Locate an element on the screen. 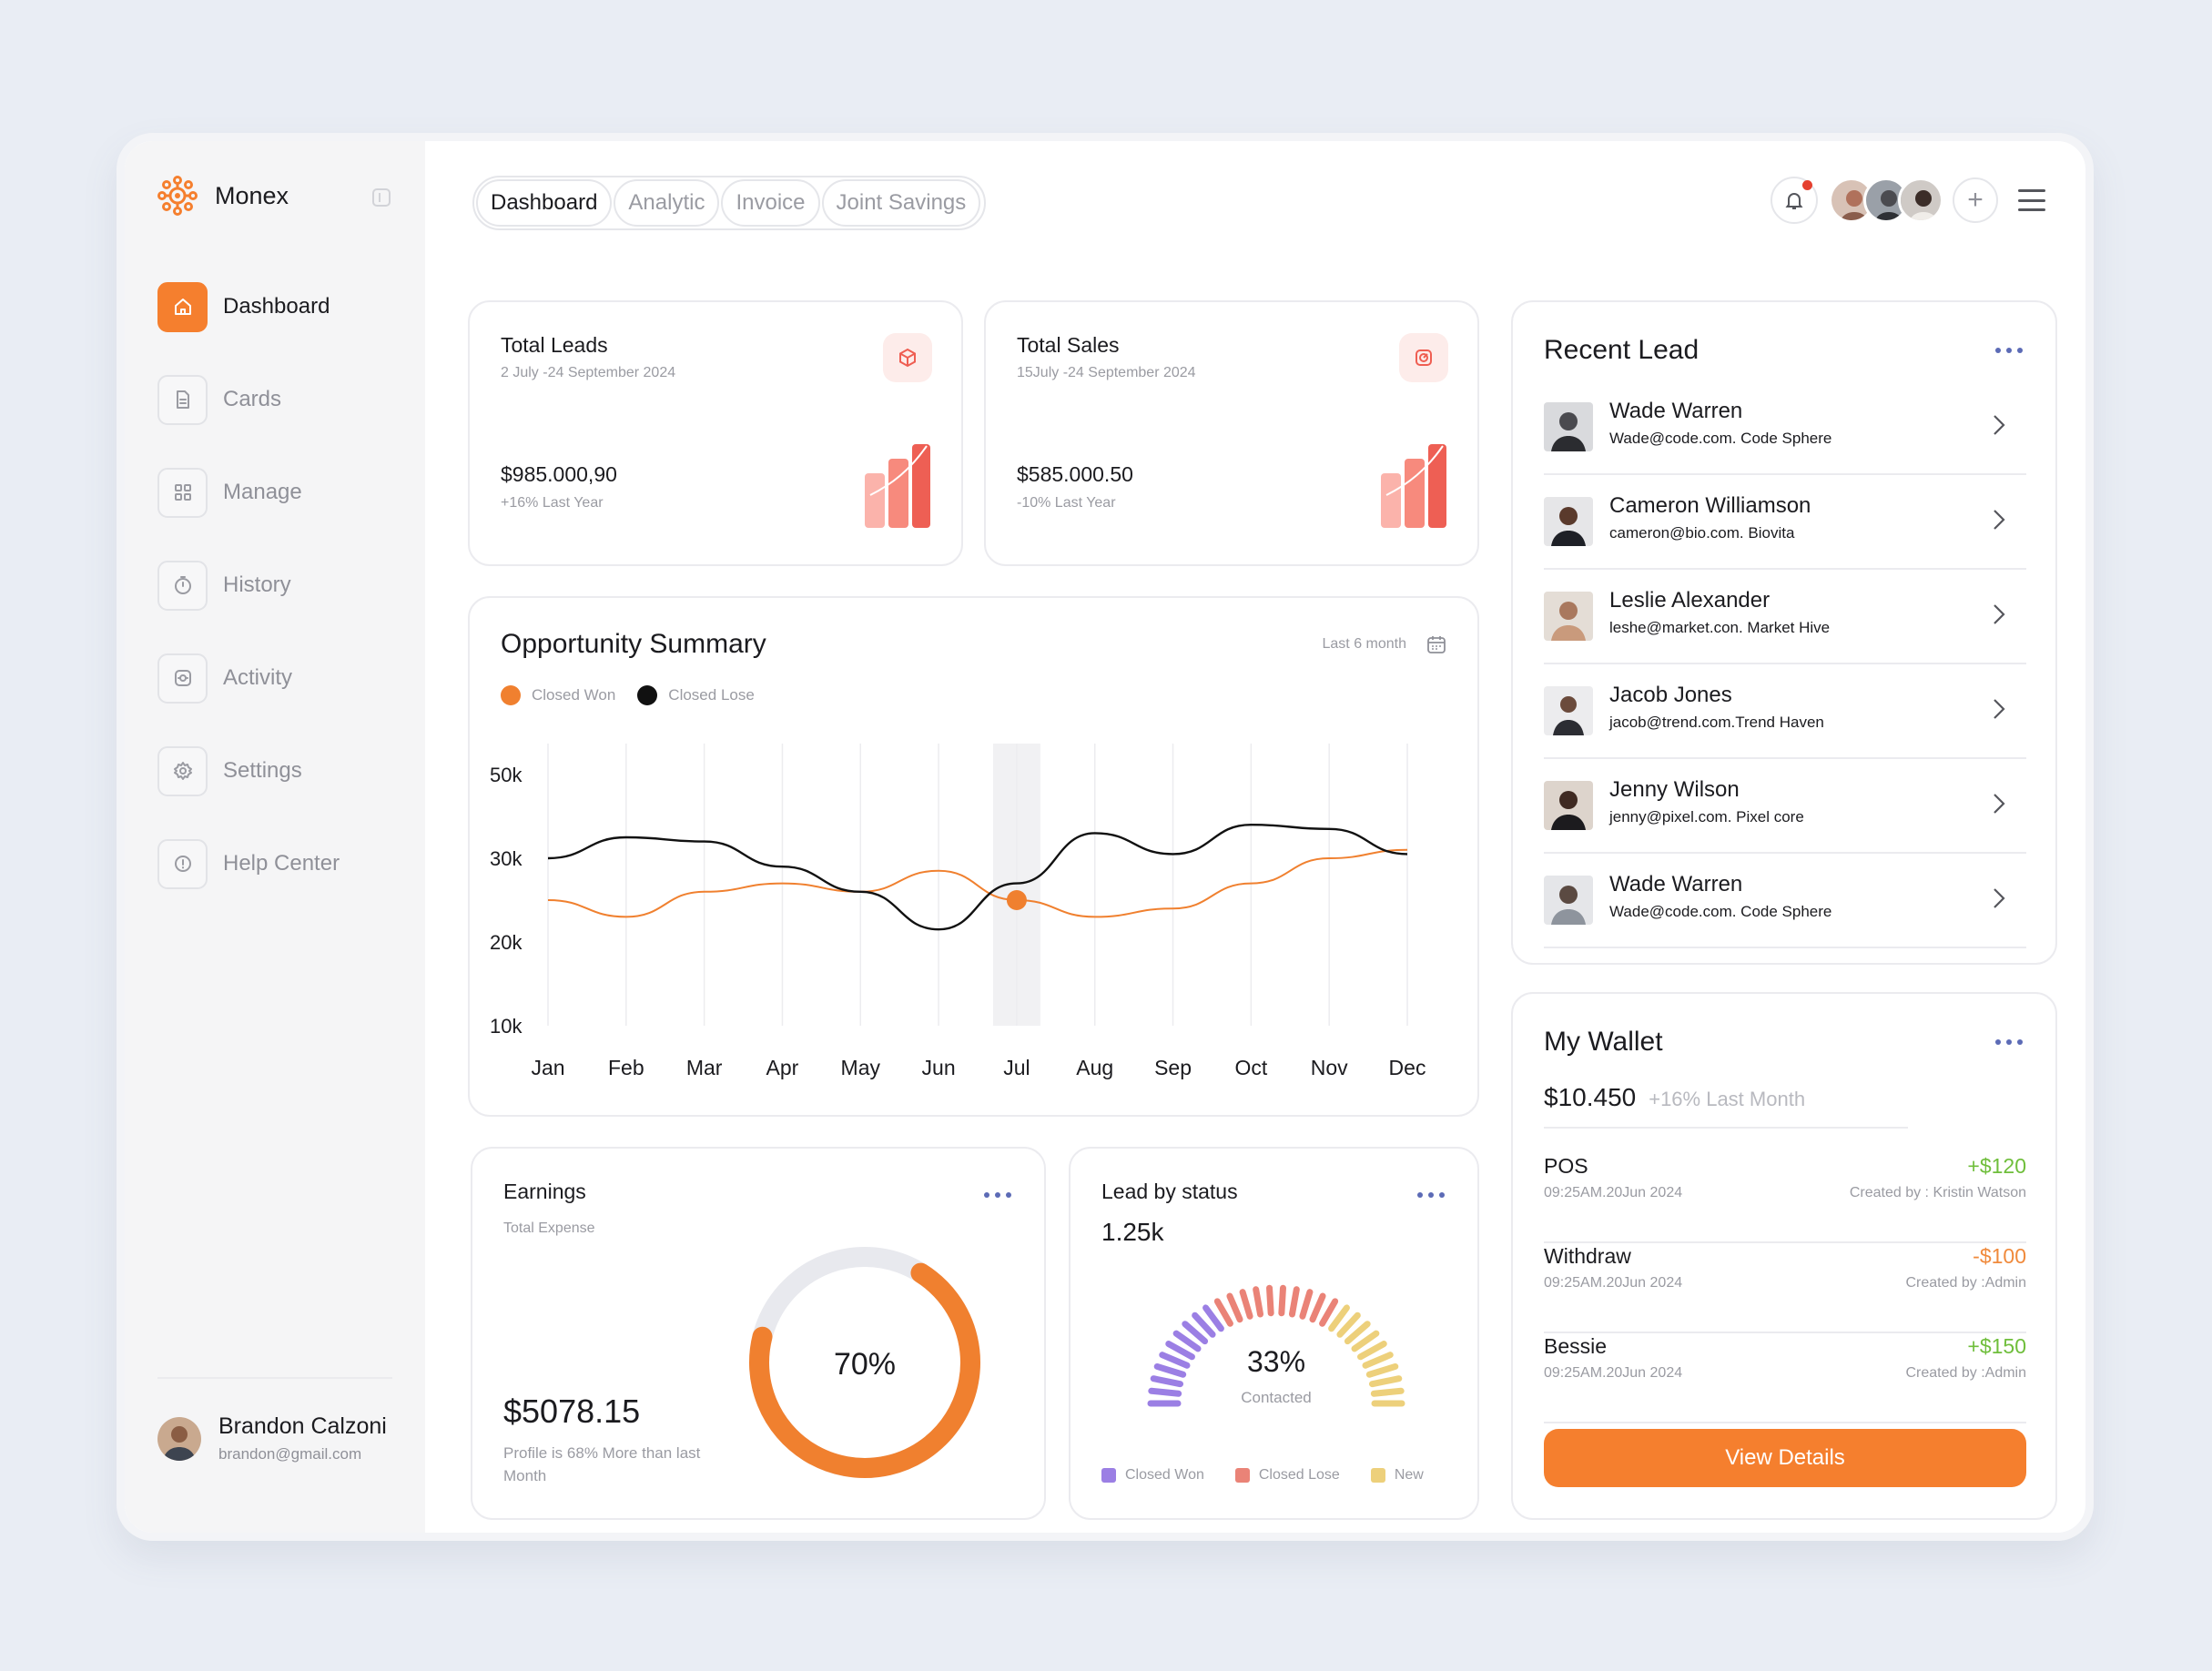  lead-name: Cameron Williamson is located at coordinates (1710, 505).